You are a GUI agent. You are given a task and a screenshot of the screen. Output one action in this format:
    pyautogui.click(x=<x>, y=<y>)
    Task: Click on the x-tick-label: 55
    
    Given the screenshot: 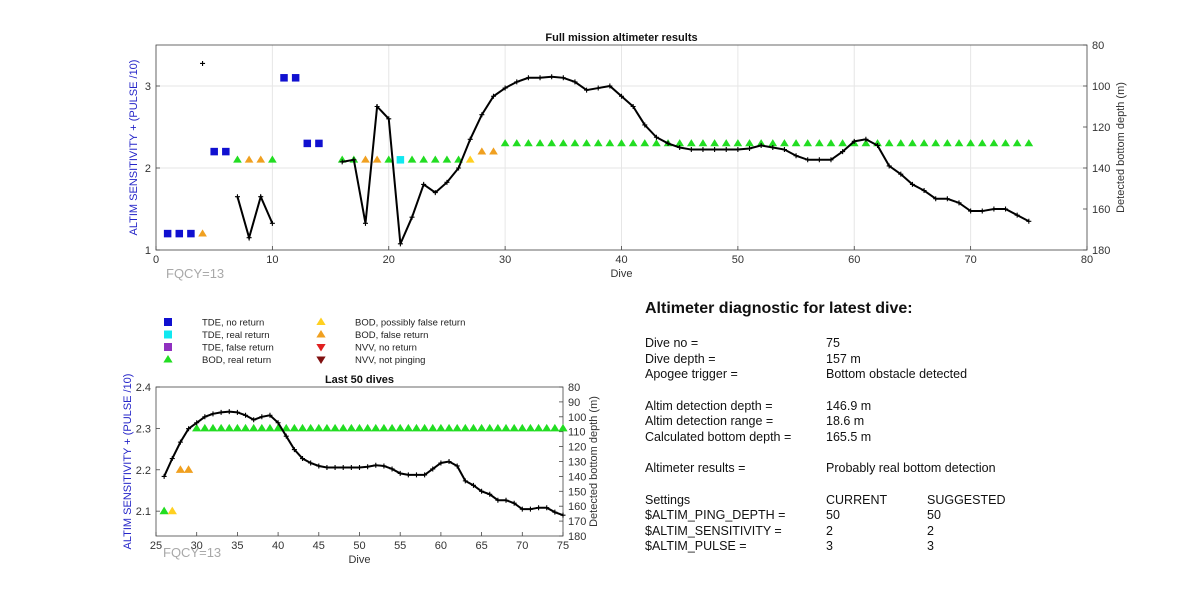 What is the action you would take?
    pyautogui.click(x=400, y=546)
    